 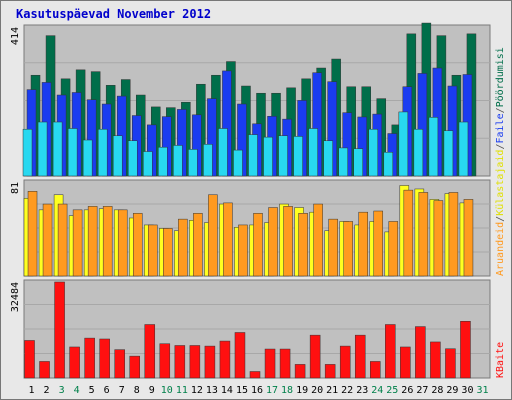 I want to click on legend-bottom-kbaite: KBaite, so click(x=500, y=360).